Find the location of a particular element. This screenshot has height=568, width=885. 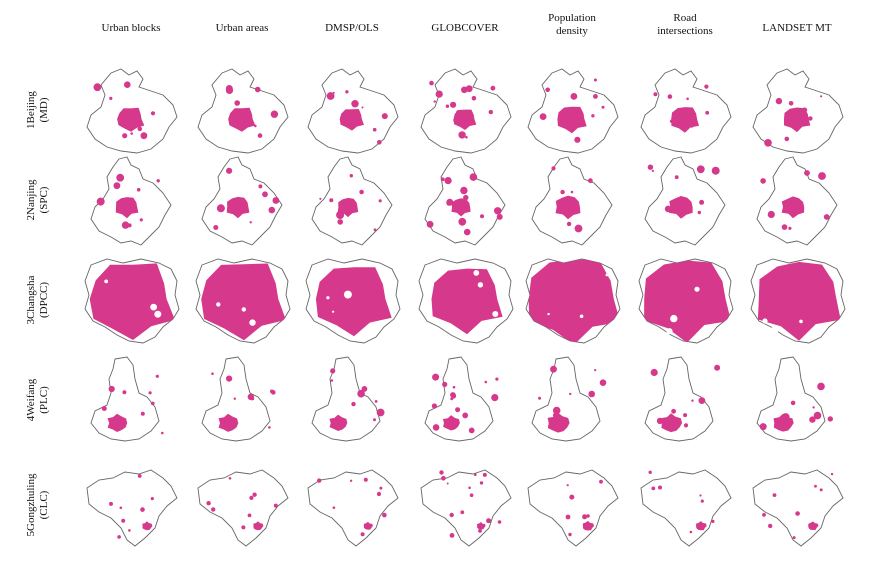

map-cell-r5-c3 is located at coordinates (352, 505).